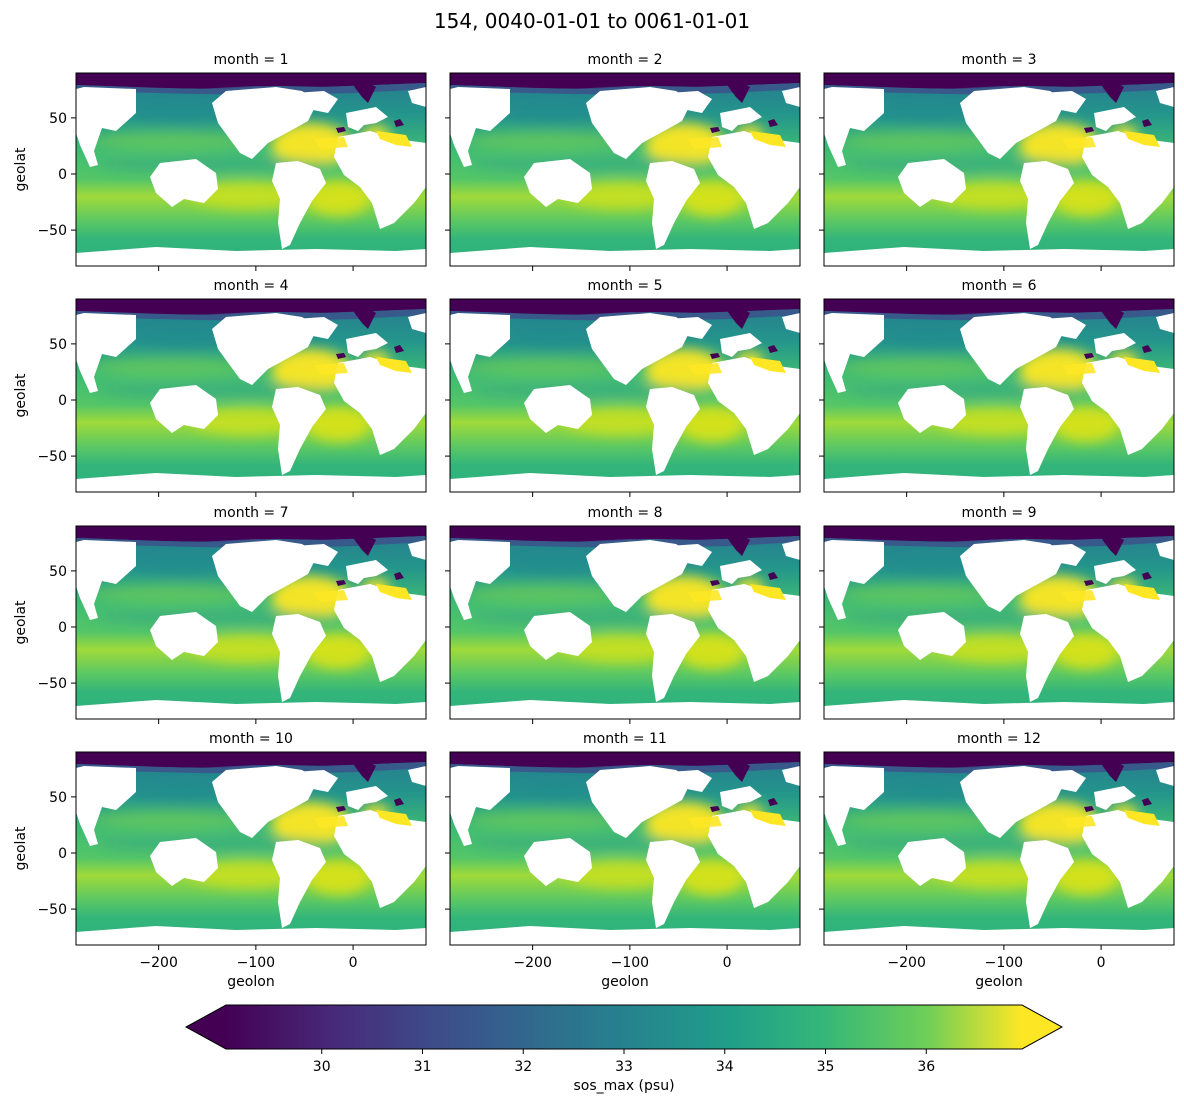 The height and width of the screenshot is (1106, 1184). I want to click on panel-title: month = 11, so click(625, 739).